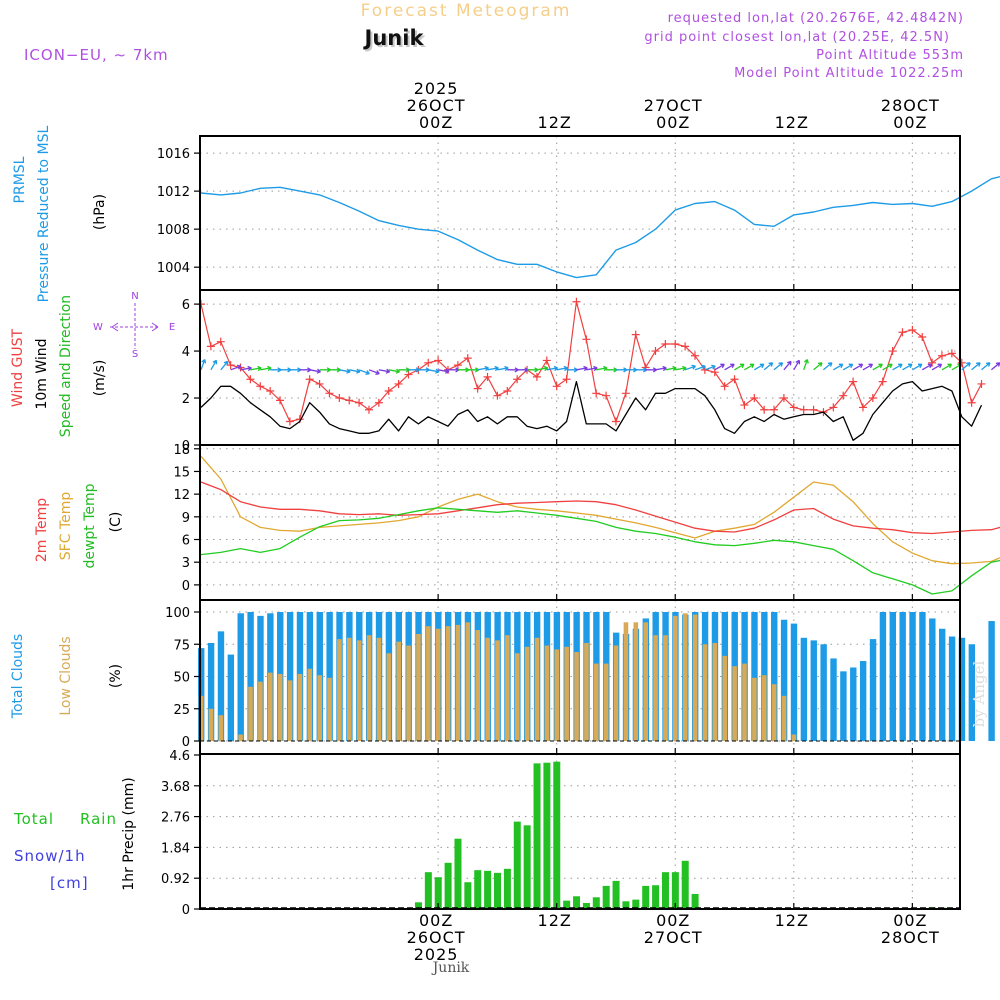 This screenshot has width=1000, height=1000. I want to click on y-tick-label: 100, so click(177, 613).